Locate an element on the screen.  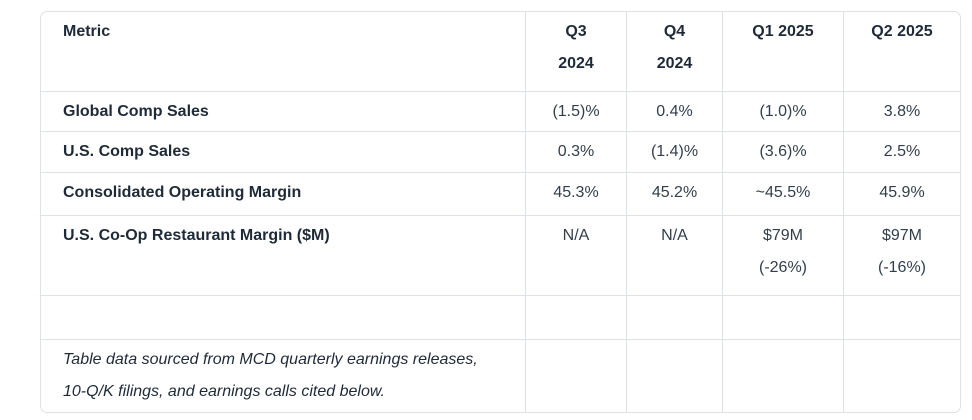
metric-label: U.S. Co-Op Restaurant Margin ($M) is located at coordinates (196, 235).